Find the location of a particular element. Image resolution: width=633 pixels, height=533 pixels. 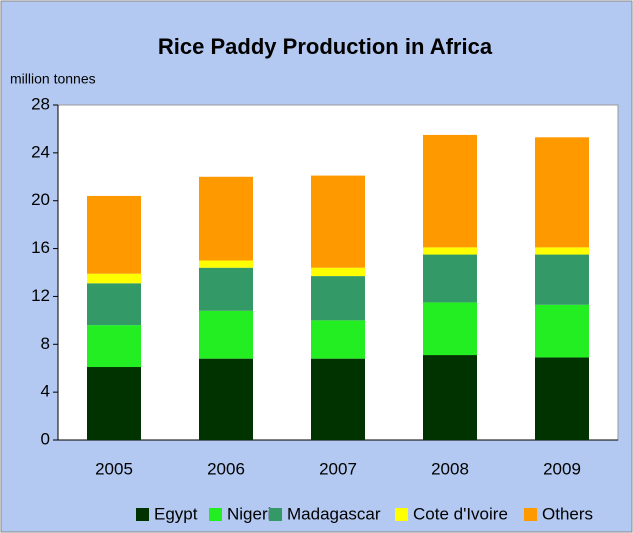

y-tick-label: 0 is located at coordinates (45, 438).